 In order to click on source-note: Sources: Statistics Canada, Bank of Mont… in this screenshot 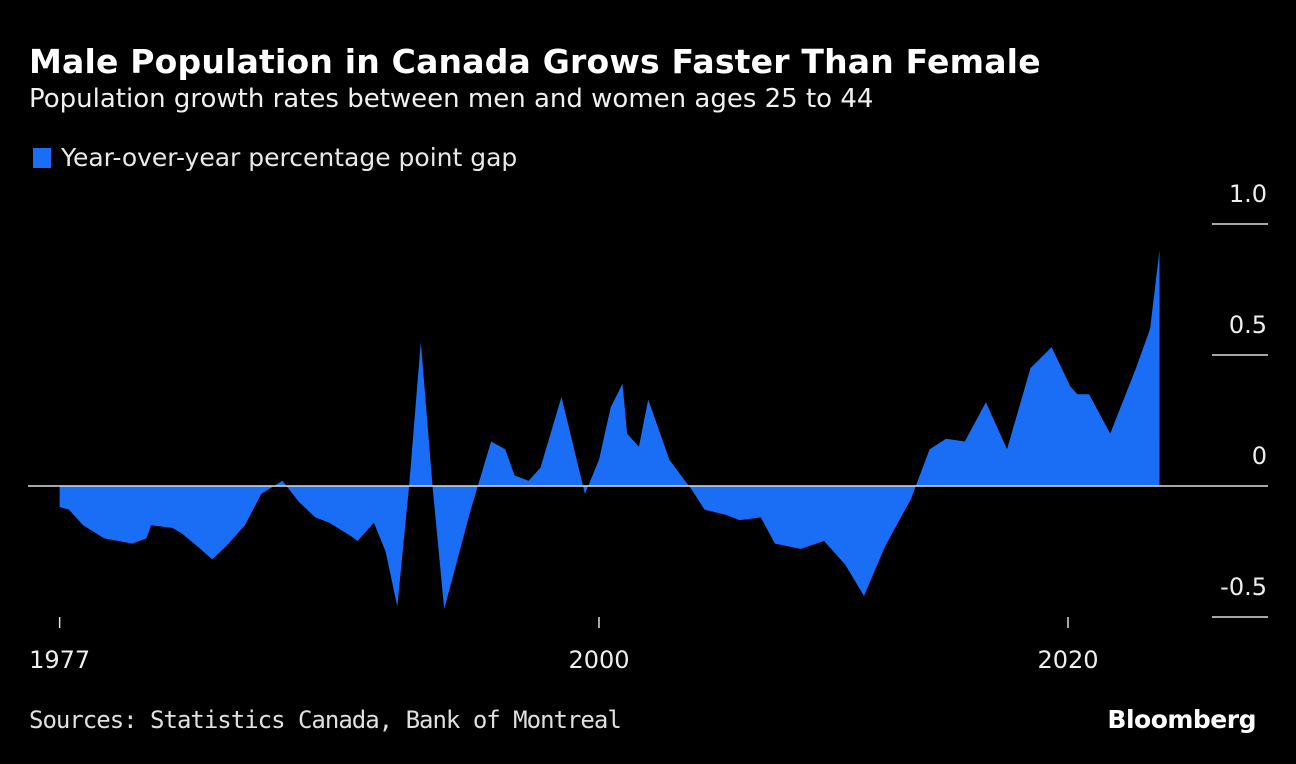, I will do `click(325, 720)`.